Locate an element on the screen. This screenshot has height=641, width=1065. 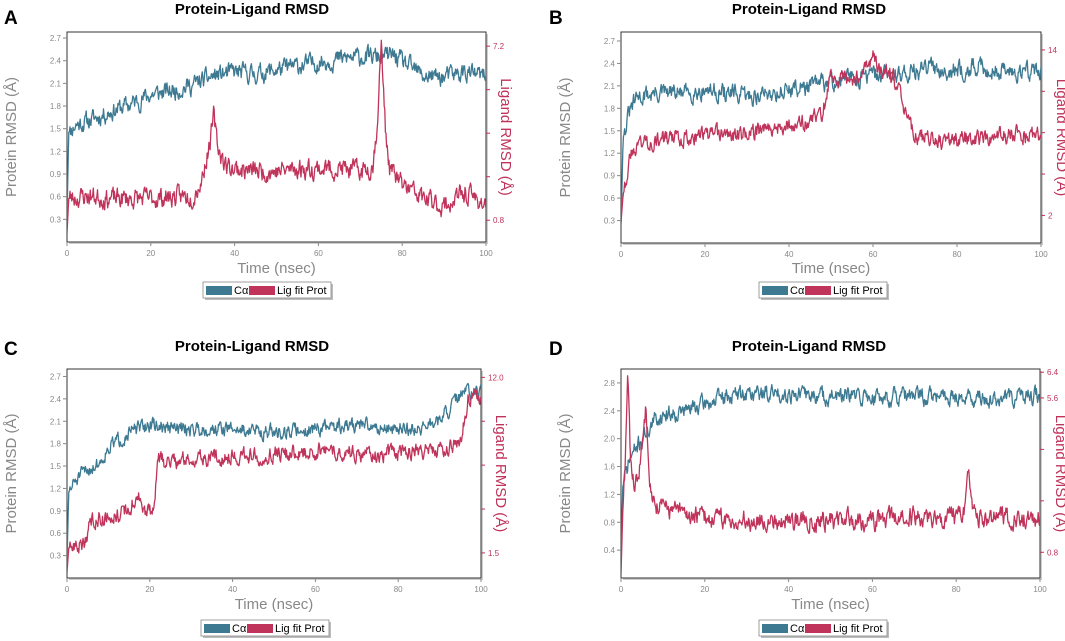
y2-tick-label: 1.5 is located at coordinates (494, 553).